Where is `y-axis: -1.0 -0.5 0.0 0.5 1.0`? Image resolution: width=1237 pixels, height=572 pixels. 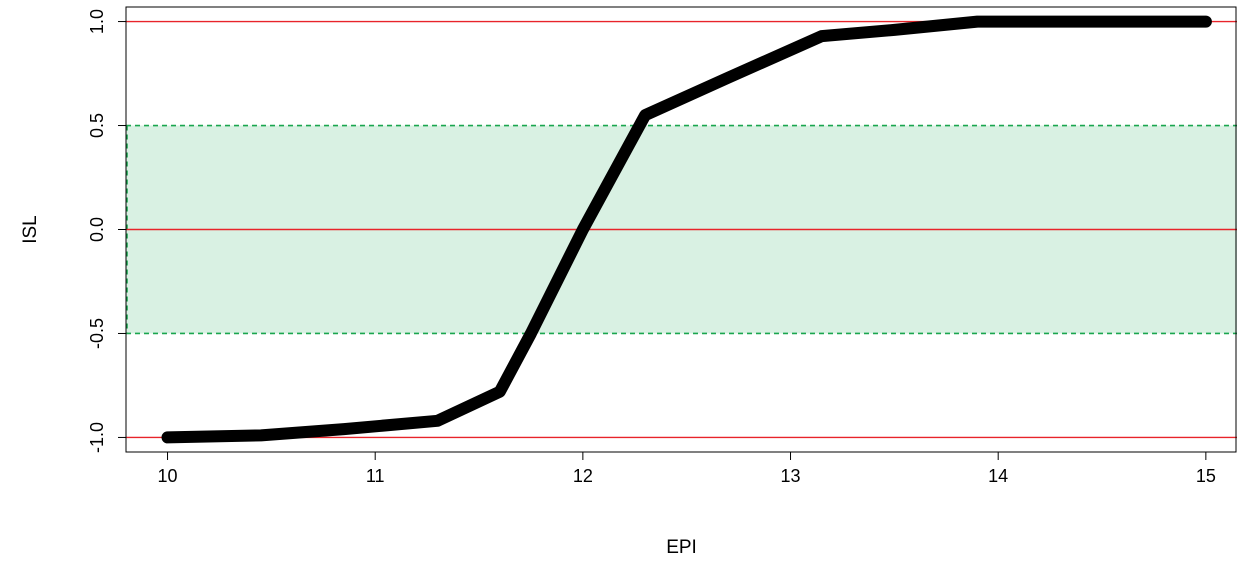 y-axis: -1.0 -0.5 0.0 0.5 1.0 is located at coordinates (106, 231).